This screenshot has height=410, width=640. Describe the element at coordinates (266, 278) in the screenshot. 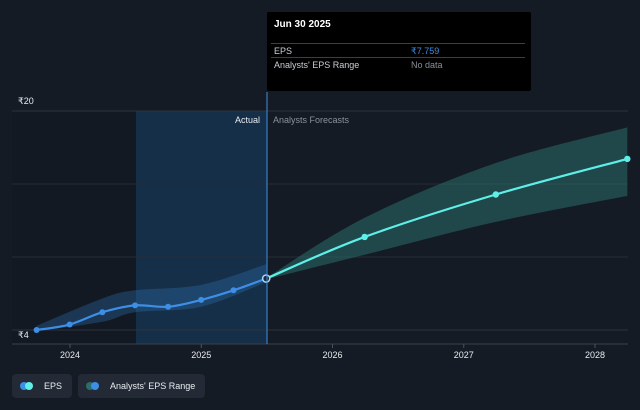

I see `eps-point-current` at that location.